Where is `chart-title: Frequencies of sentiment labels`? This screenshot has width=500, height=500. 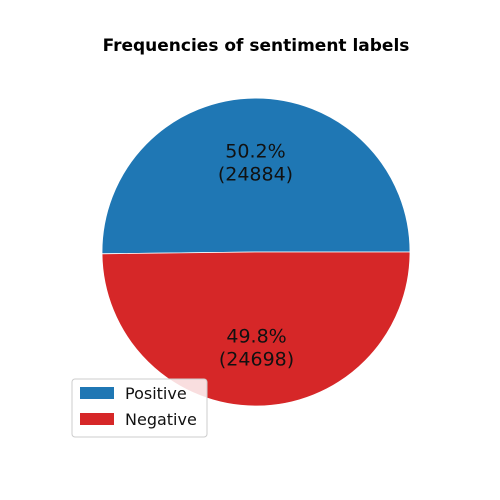 chart-title: Frequencies of sentiment labels is located at coordinates (256, 46).